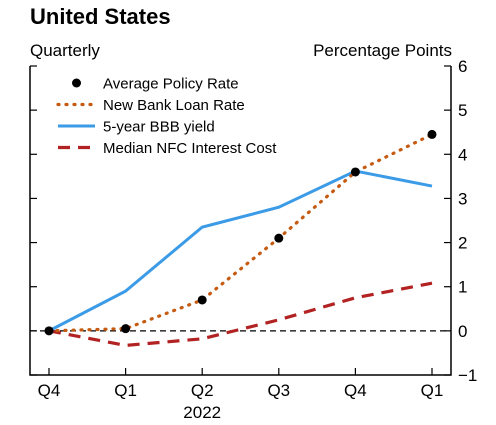 This screenshot has height=425, width=496. Describe the element at coordinates (171, 84) in the screenshot. I see `legend-label-average-policy-rate: Average Policy Rate` at that location.